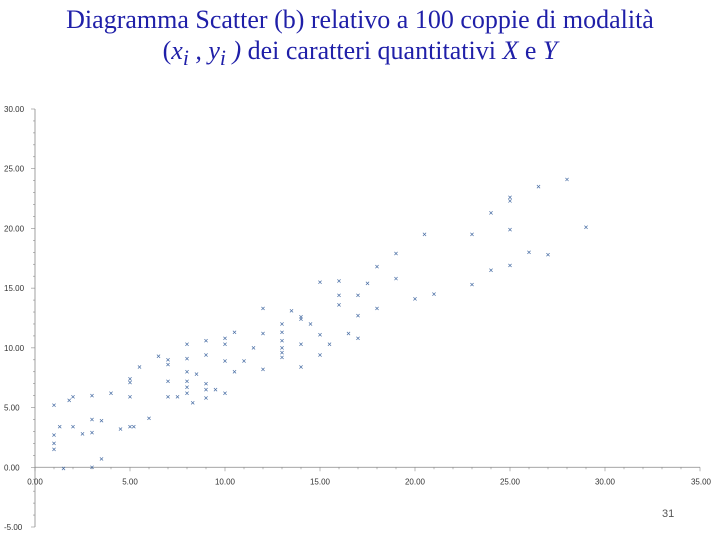 Image resolution: width=720 pixels, height=540 pixels. What do you see at coordinates (225, 481) in the screenshot?
I see `x-tick-label: 10.00` at bounding box center [225, 481].